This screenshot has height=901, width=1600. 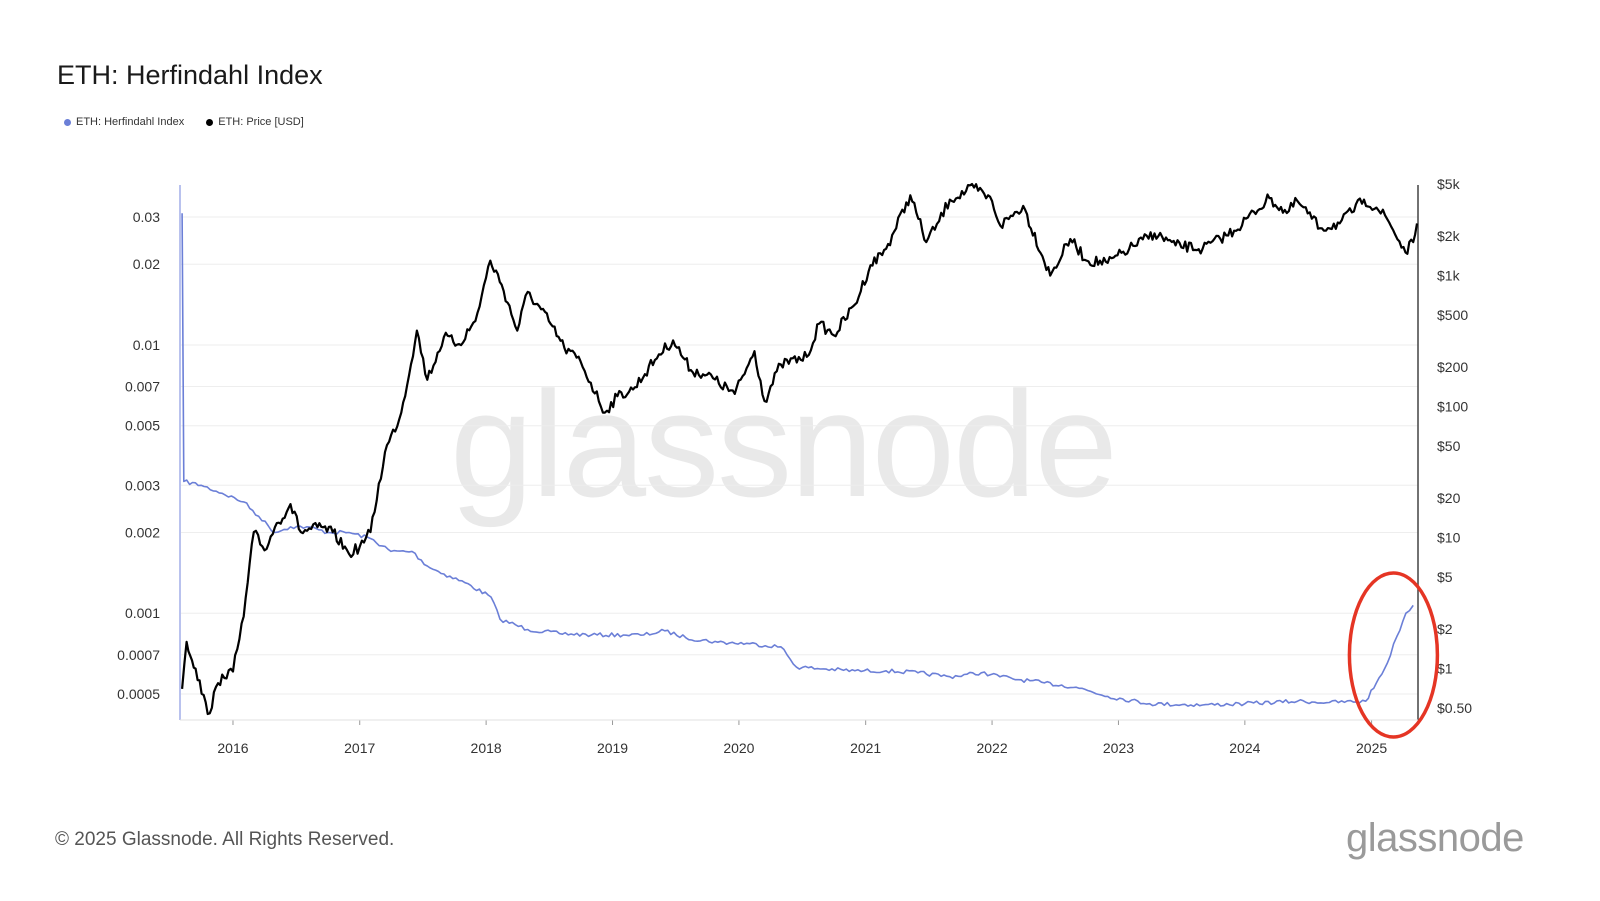 I want to click on x-tick-label: 2017, so click(x=359, y=748).